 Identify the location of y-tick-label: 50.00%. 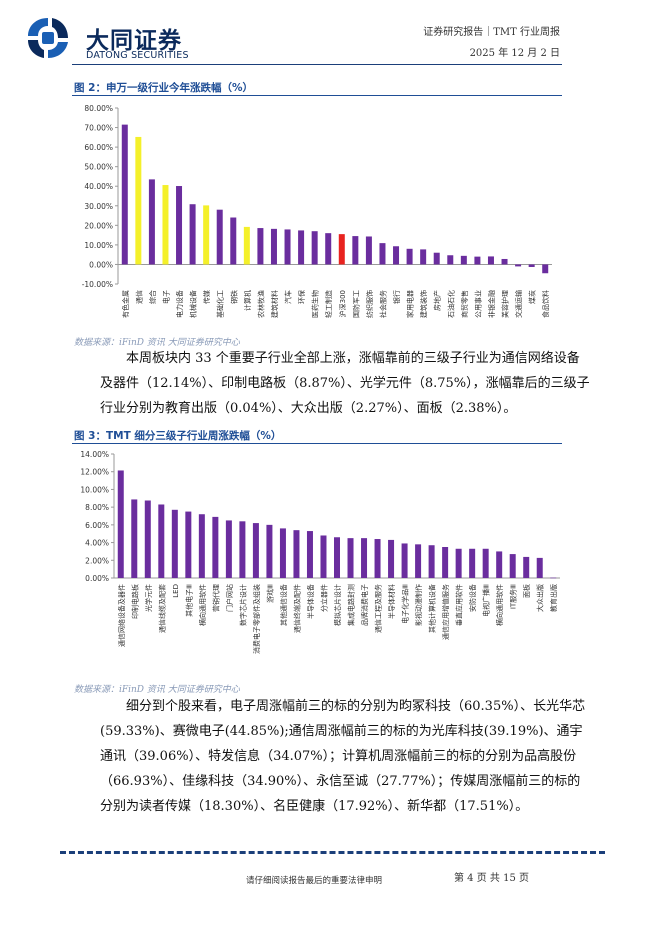
(98, 167).